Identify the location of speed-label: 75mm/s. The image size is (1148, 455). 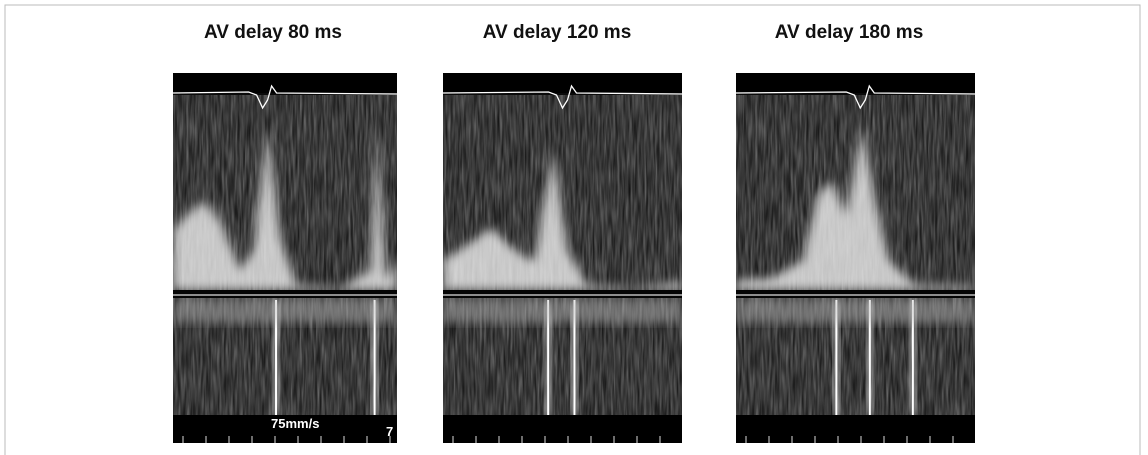
(295, 423).